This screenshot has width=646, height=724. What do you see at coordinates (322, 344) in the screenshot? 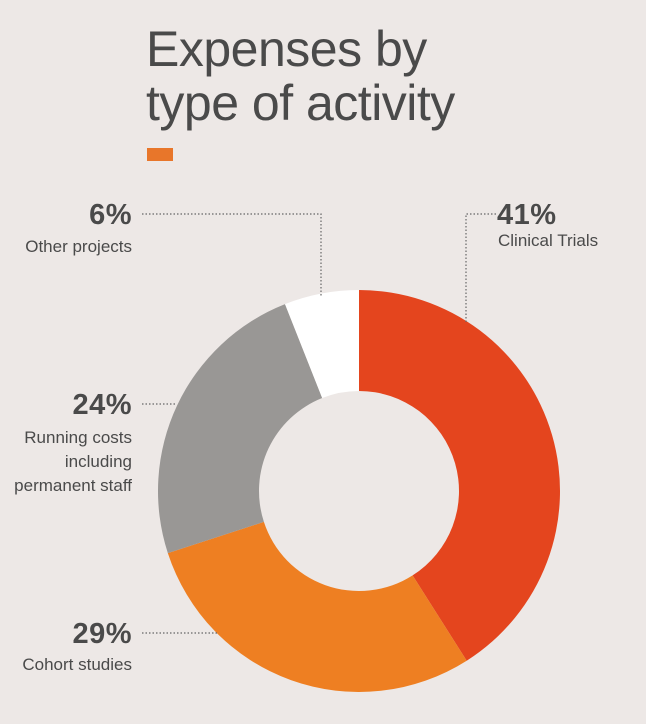
I see `donut-slice-other-projects` at bounding box center [322, 344].